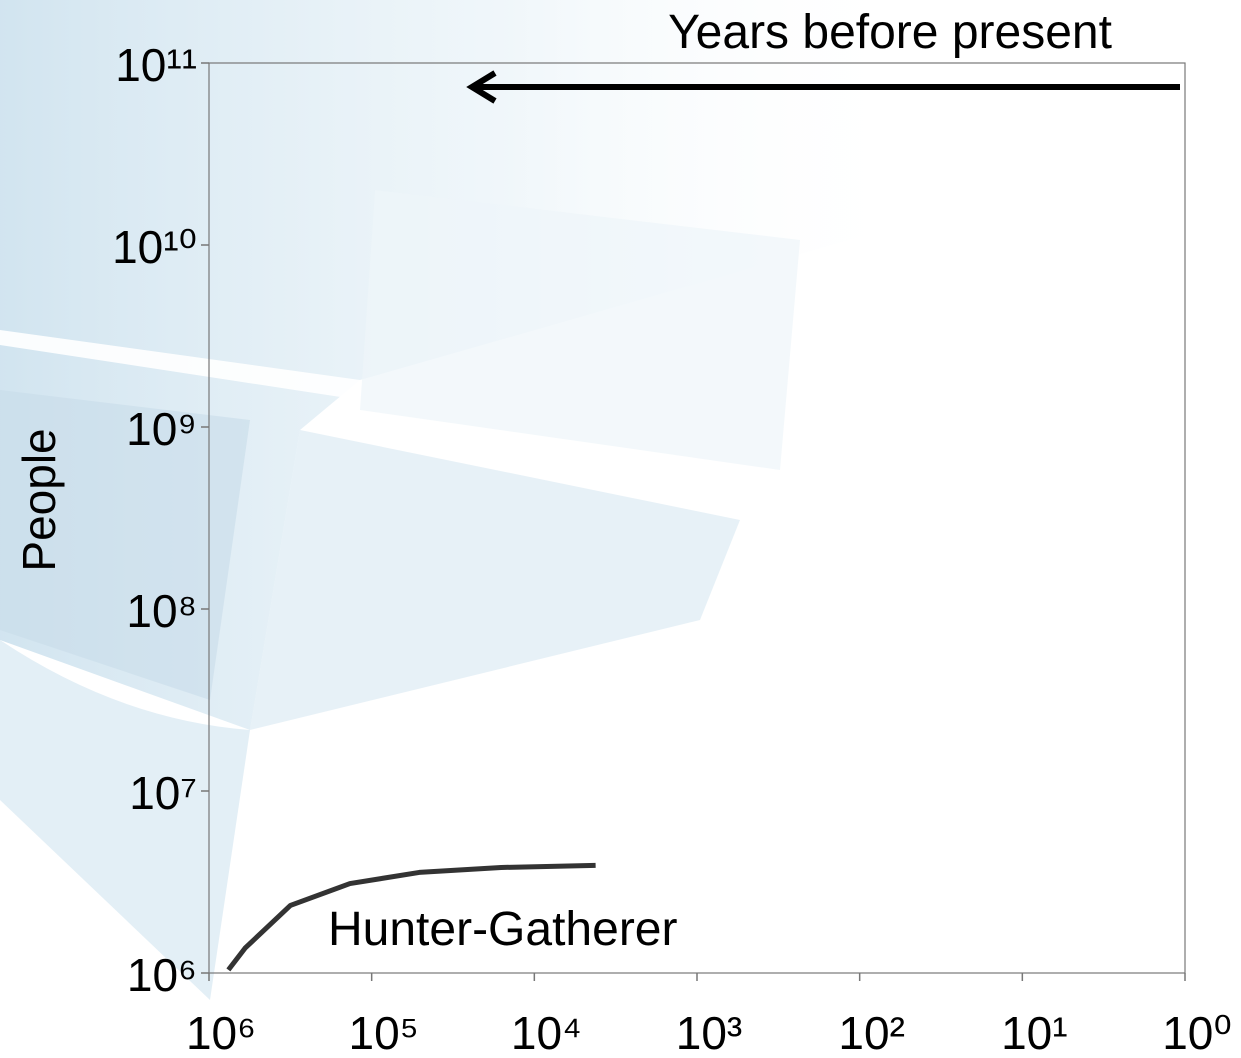 The image size is (1241, 1058). Describe the element at coordinates (546, 1032) in the screenshot. I see `x-tick-label: 10⁴` at that location.